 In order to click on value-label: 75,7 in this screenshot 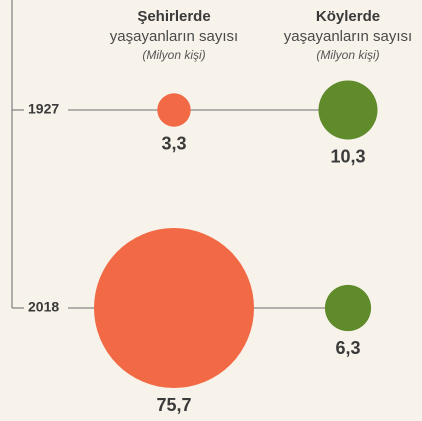, I will do `click(173, 405)`.